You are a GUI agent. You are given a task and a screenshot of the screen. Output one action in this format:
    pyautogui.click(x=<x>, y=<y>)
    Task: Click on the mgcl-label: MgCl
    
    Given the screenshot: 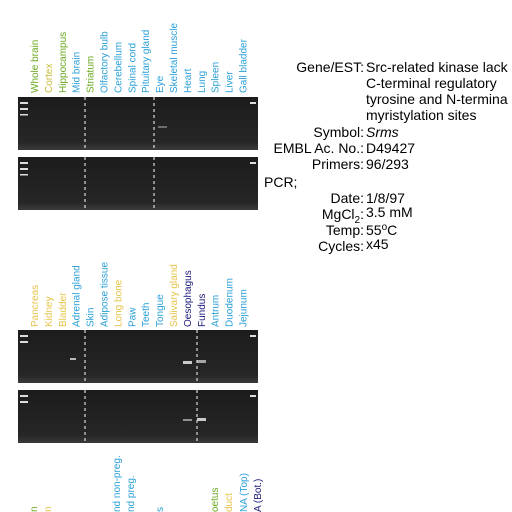 What is the action you would take?
    pyautogui.click(x=338, y=214)
    